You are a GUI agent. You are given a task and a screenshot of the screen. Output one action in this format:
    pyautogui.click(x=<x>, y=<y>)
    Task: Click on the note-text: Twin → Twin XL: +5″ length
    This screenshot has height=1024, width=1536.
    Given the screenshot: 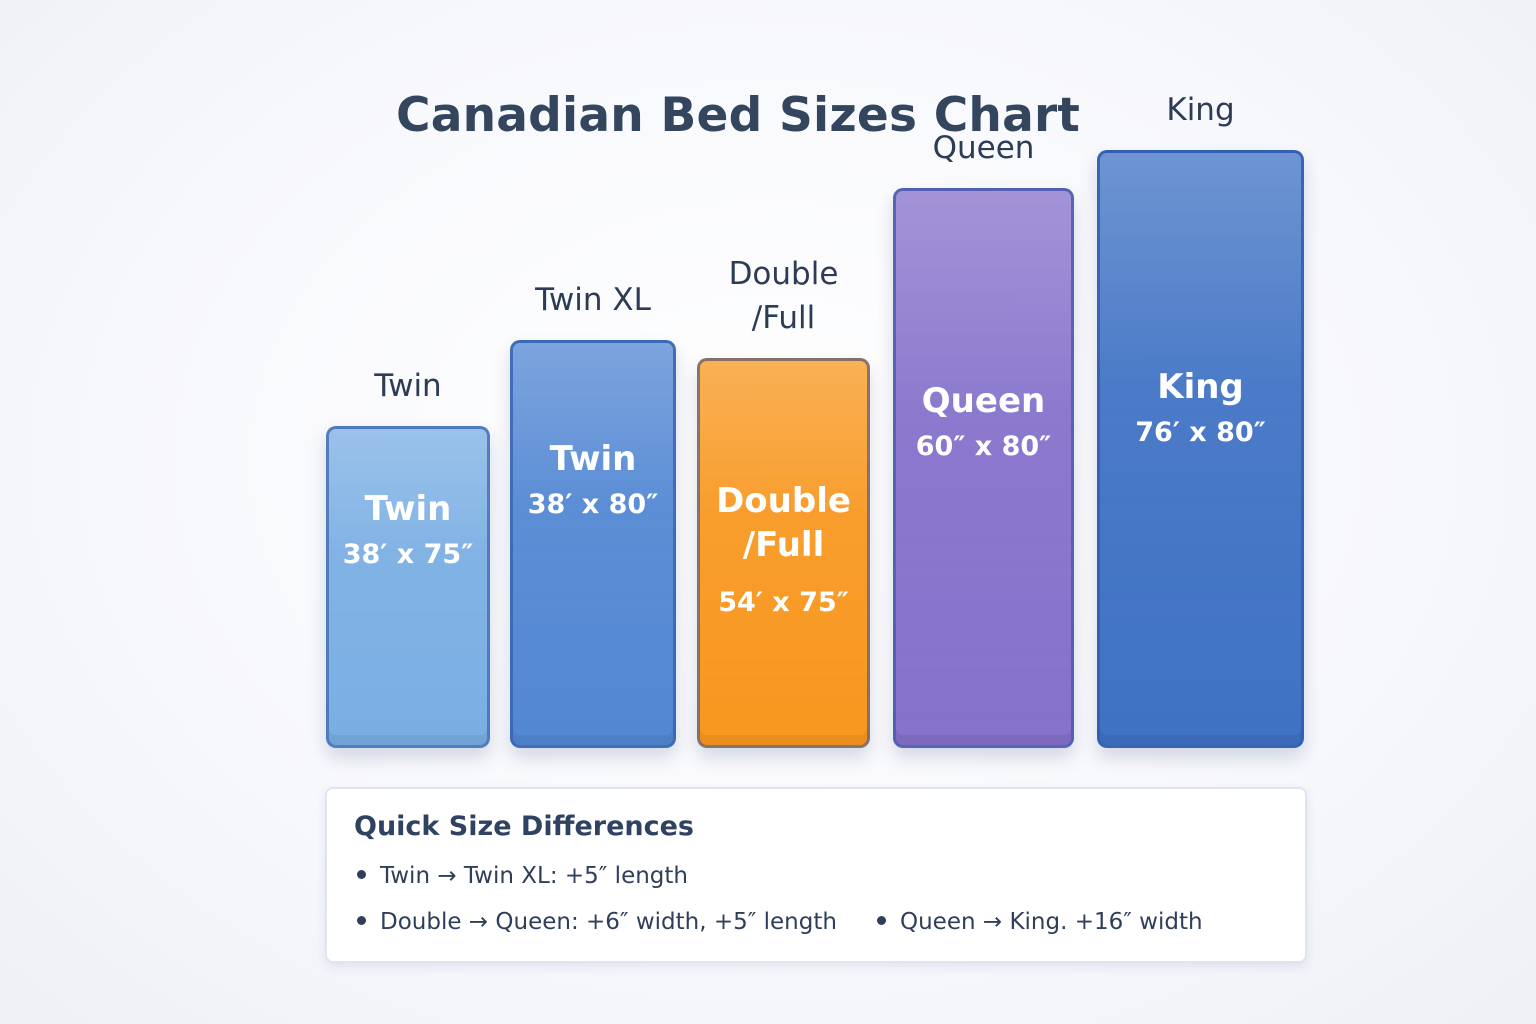 What is the action you would take?
    pyautogui.click(x=534, y=876)
    